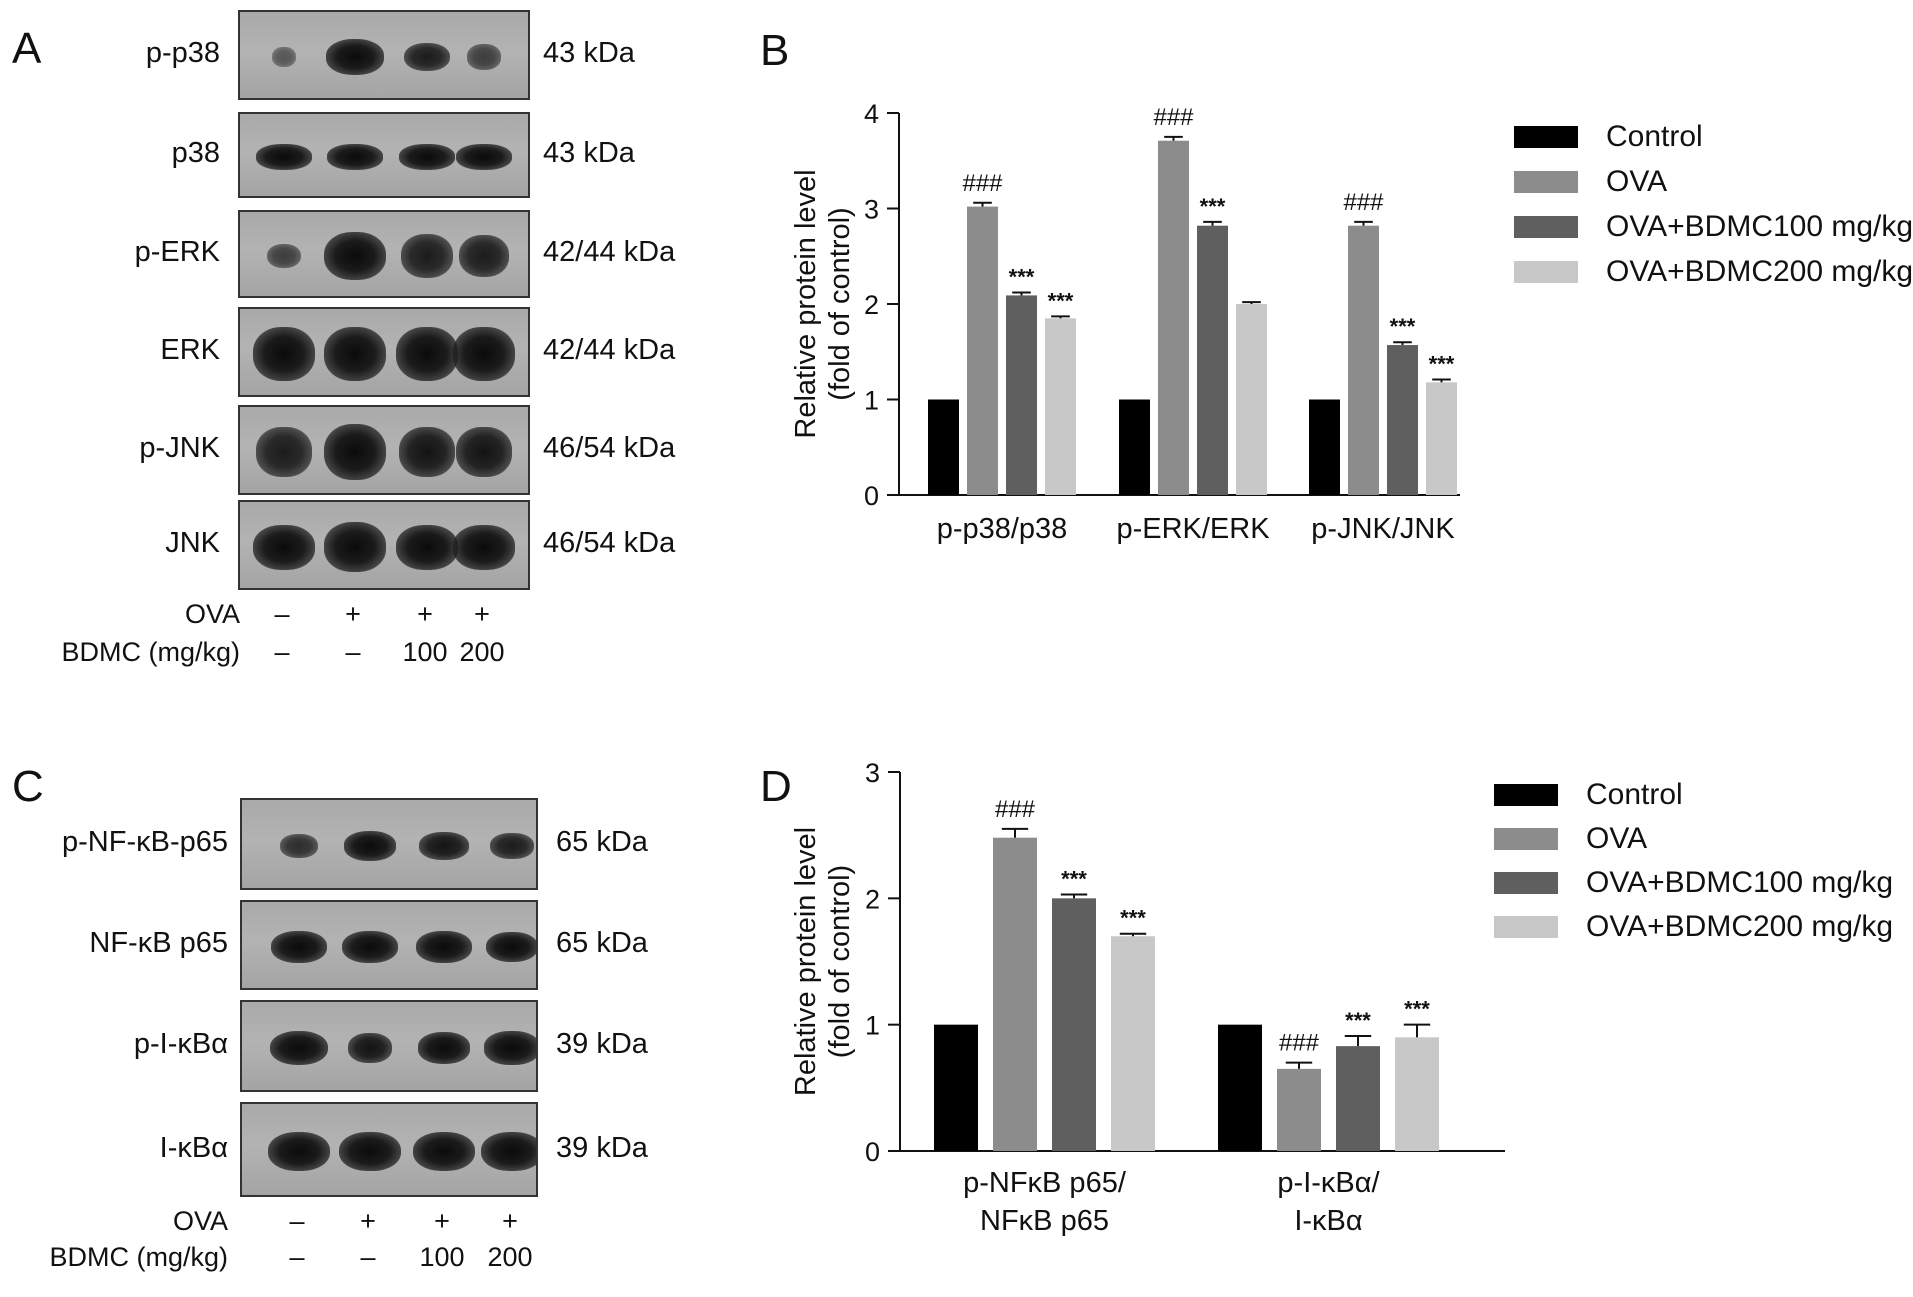 The height and width of the screenshot is (1297, 1913). I want to click on blot-protein-label: ERK, so click(190, 350).